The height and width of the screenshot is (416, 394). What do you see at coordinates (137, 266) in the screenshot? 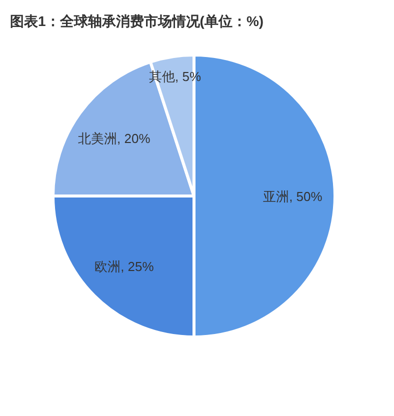
I see `data-label: , 25%` at bounding box center [137, 266].